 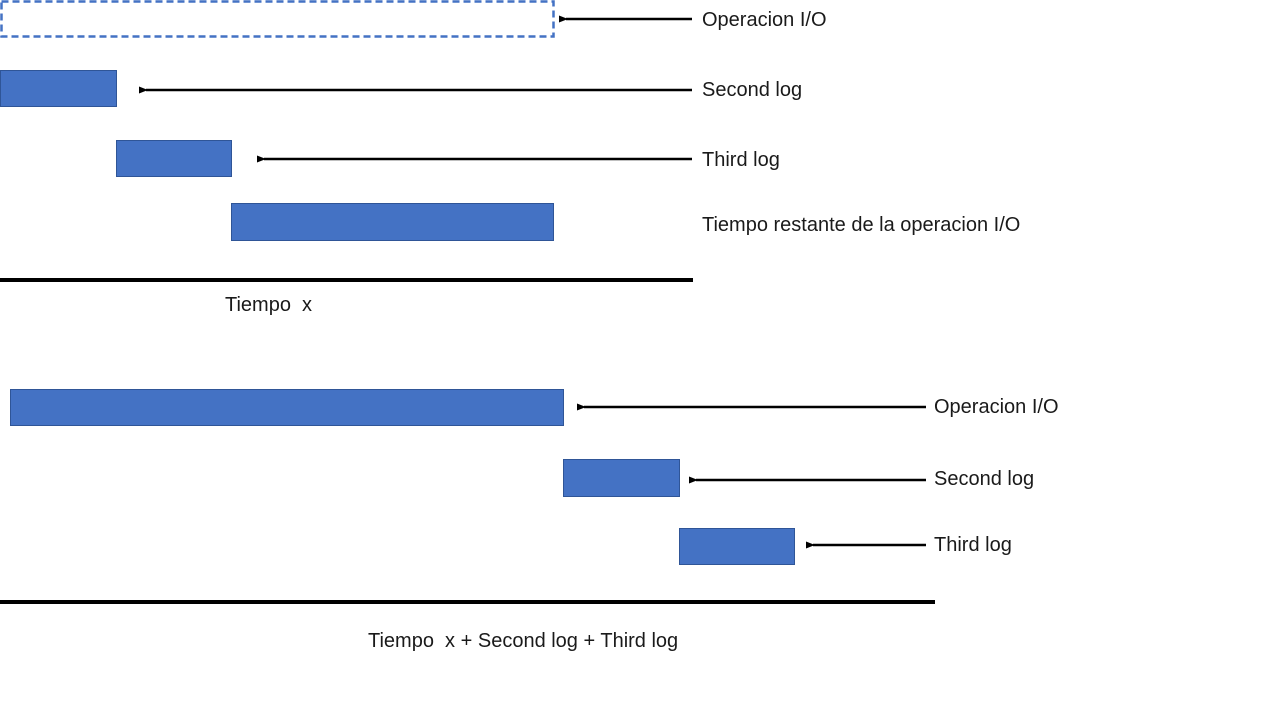 I want to click on bottom-time-axis-label: Tiempo x + Second log + Third log, so click(x=523, y=641).